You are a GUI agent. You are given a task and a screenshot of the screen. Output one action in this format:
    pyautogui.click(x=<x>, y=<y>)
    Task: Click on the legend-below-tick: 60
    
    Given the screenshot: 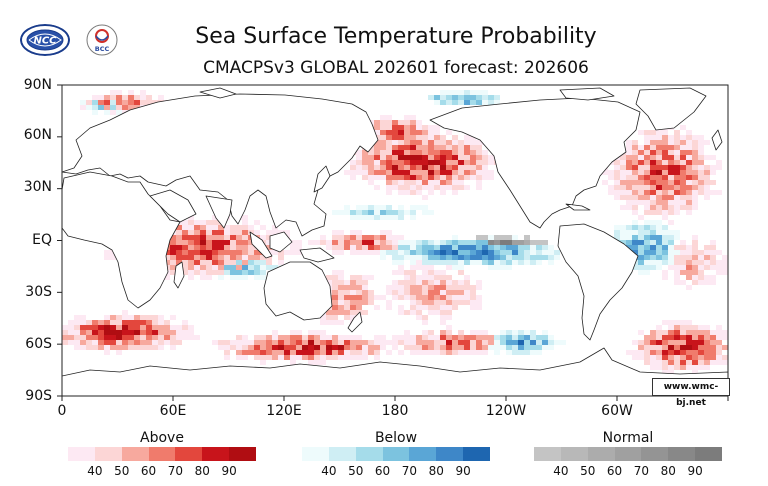 What is the action you would take?
    pyautogui.click(x=382, y=471)
    